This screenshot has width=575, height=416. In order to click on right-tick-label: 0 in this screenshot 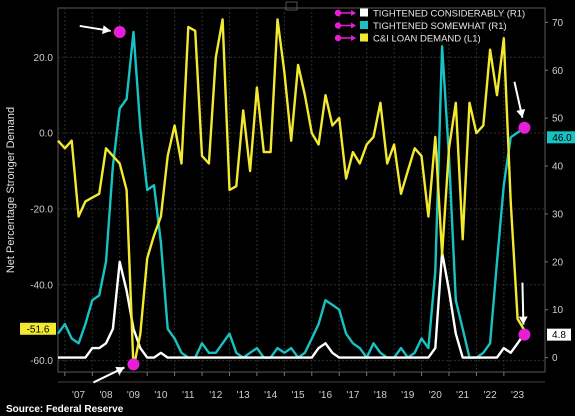, I will do `click(555, 358)`.